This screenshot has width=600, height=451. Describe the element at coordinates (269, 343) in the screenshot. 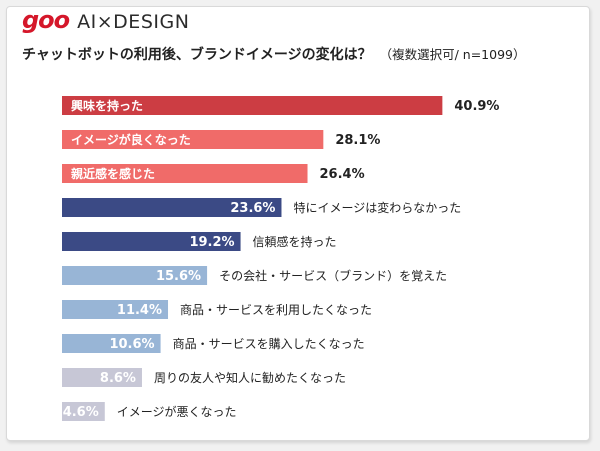

I see `category-label-7: 商品・サービスを購入したくなった` at that location.